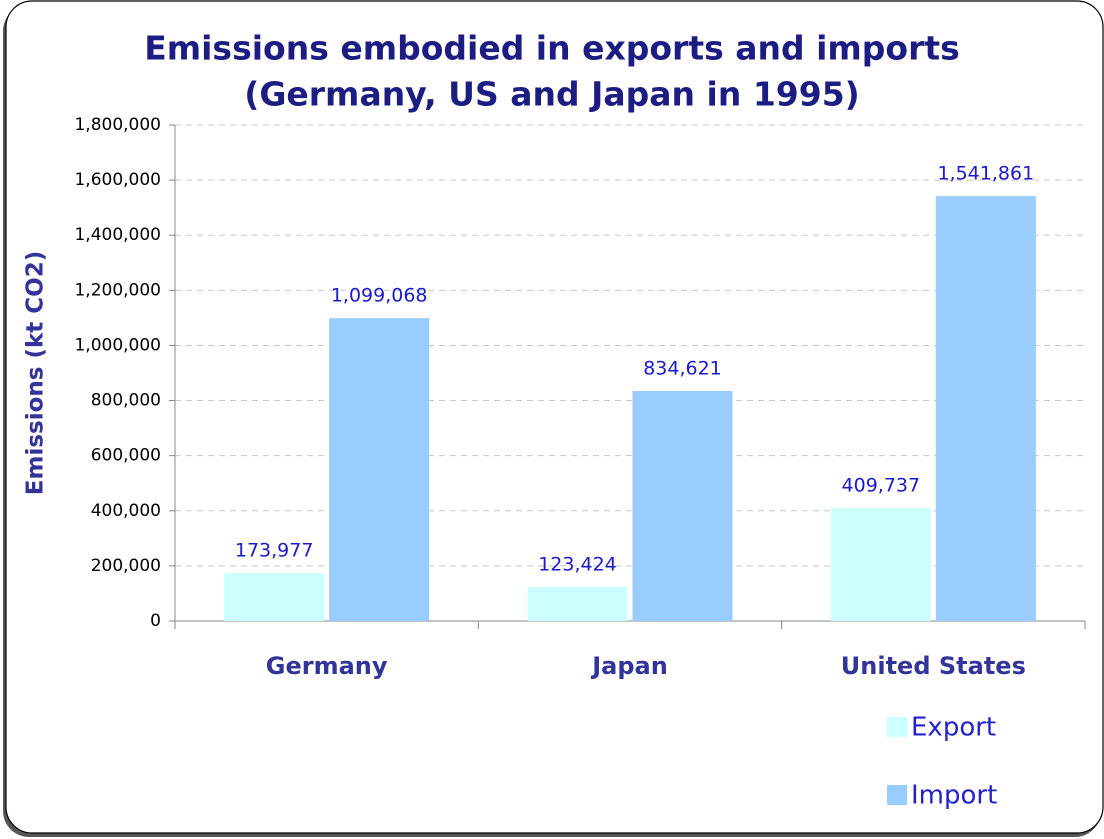 The height and width of the screenshot is (839, 1104). What do you see at coordinates (954, 796) in the screenshot?
I see `legend-label: Import` at bounding box center [954, 796].